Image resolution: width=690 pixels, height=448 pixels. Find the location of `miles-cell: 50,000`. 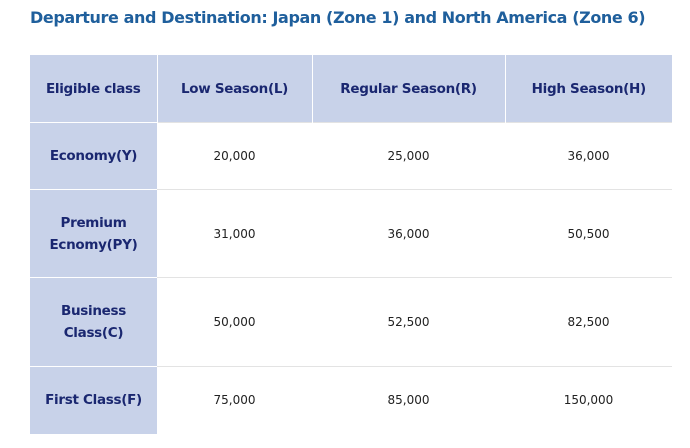

miles-cell: 50,000 is located at coordinates (234, 322).